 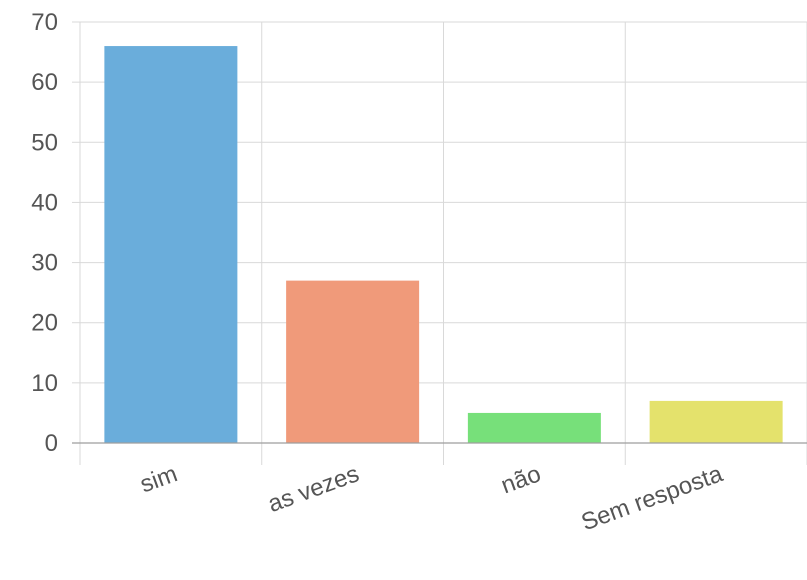 What do you see at coordinates (716, 421) in the screenshot?
I see `bar-sem-resposta` at bounding box center [716, 421].